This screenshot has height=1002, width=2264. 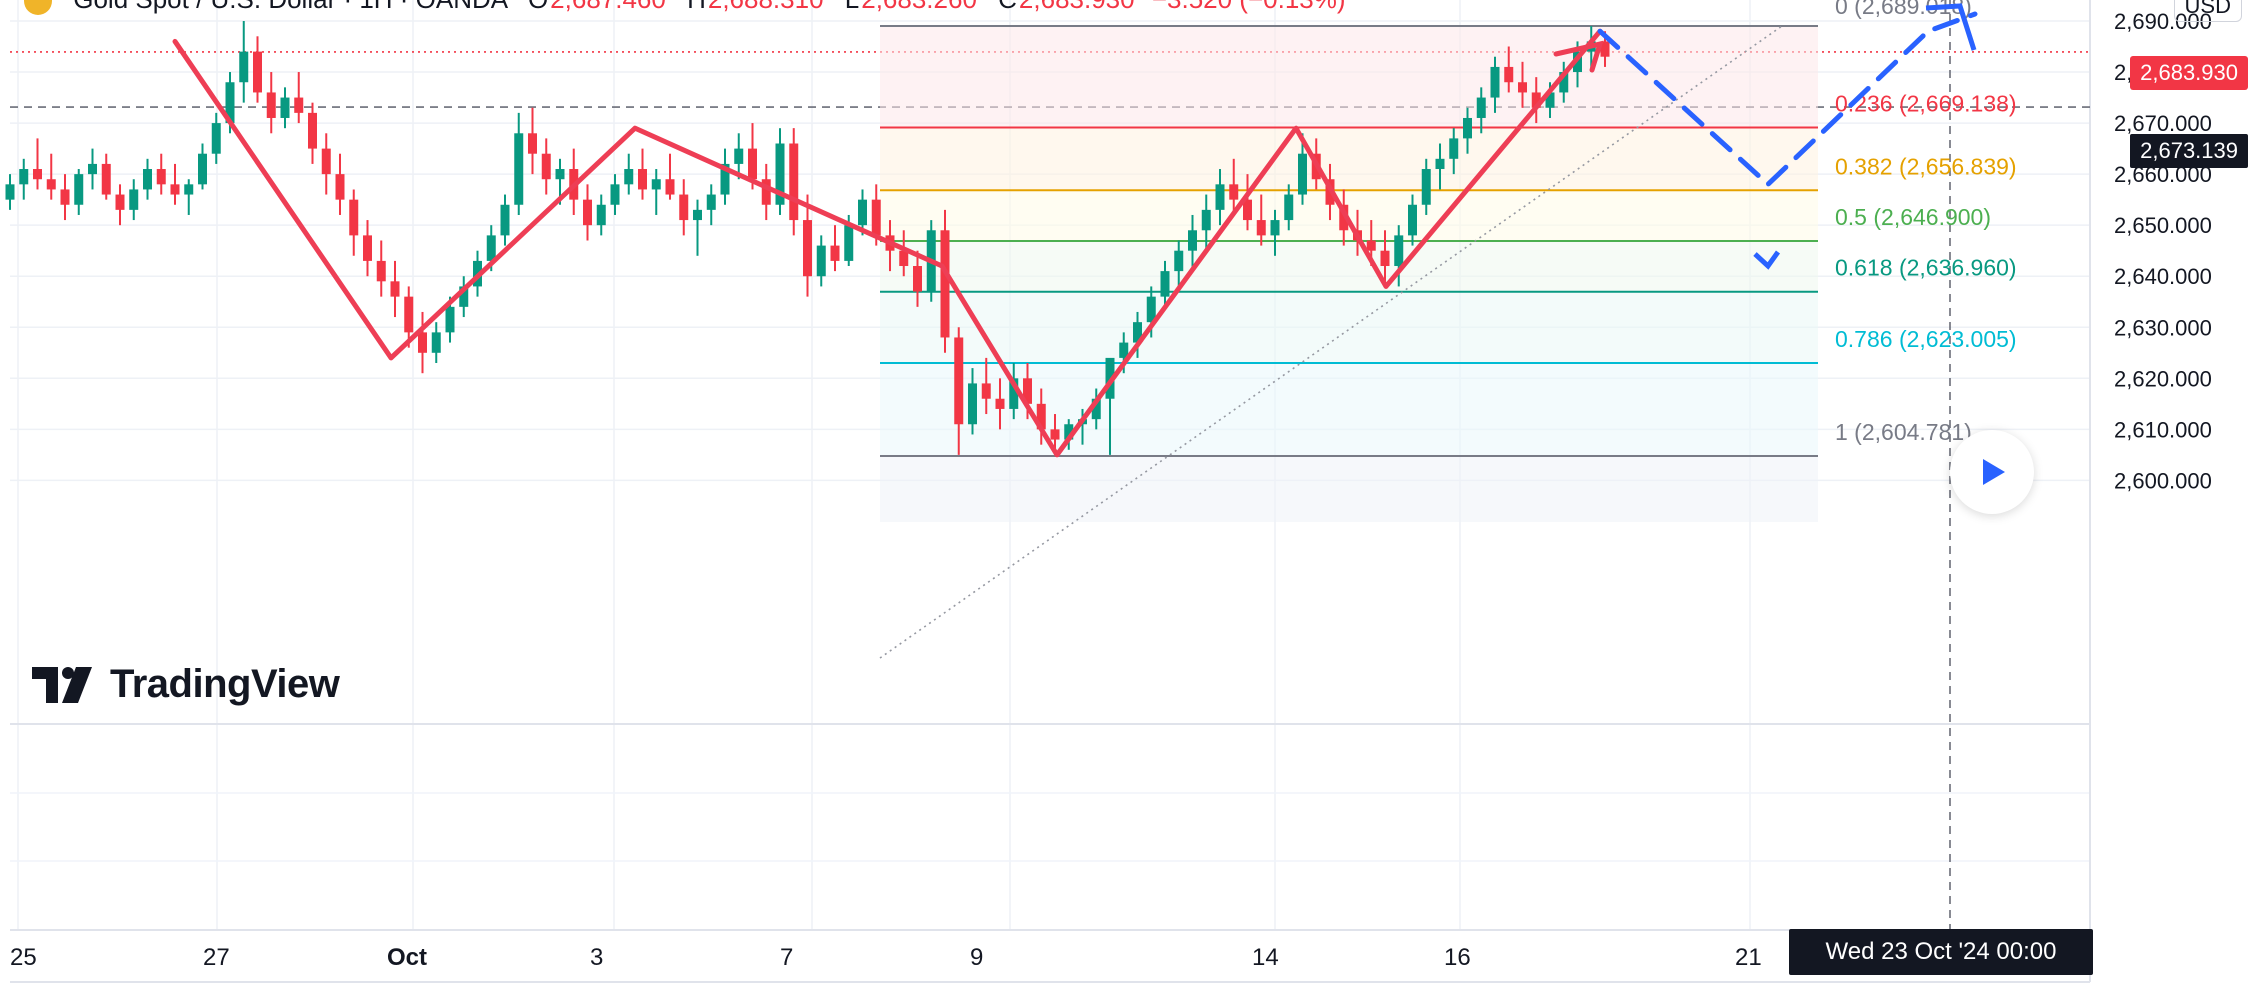 What do you see at coordinates (596, 957) in the screenshot?
I see `time-tick-label: 3` at bounding box center [596, 957].